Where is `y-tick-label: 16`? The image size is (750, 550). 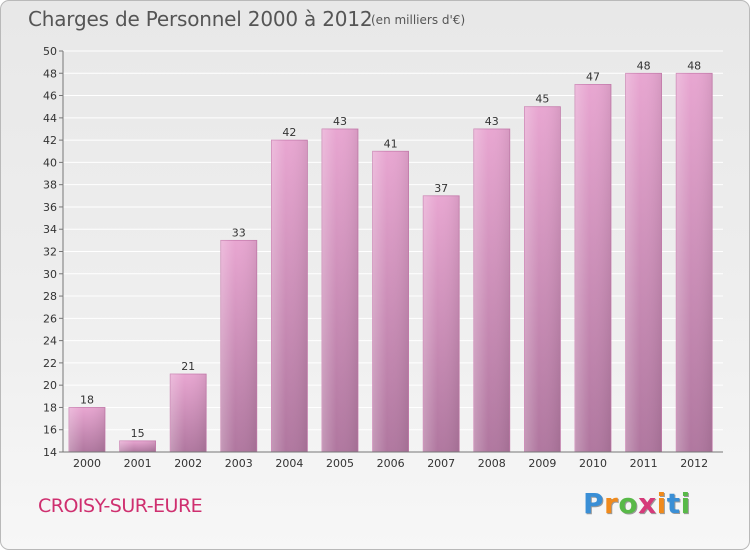
y-tick-label: 16 is located at coordinates (50, 430).